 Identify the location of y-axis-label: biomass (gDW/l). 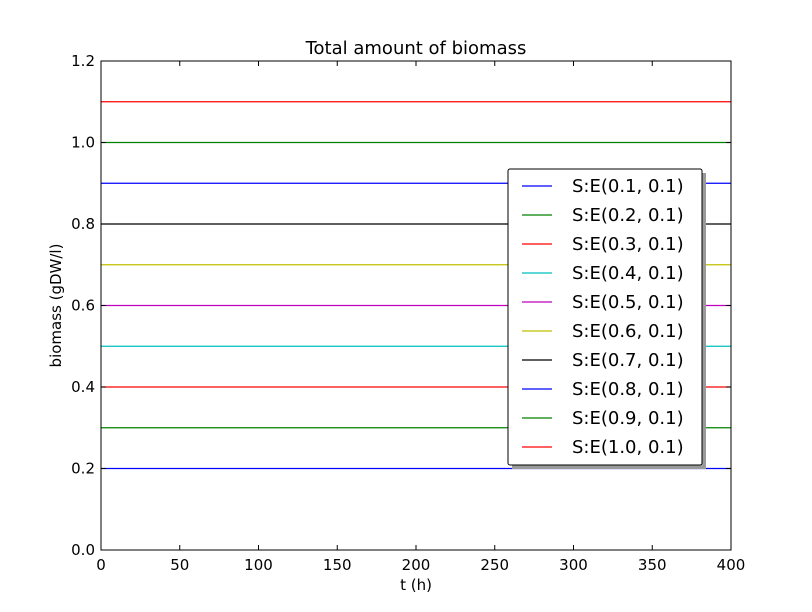
(56, 306).